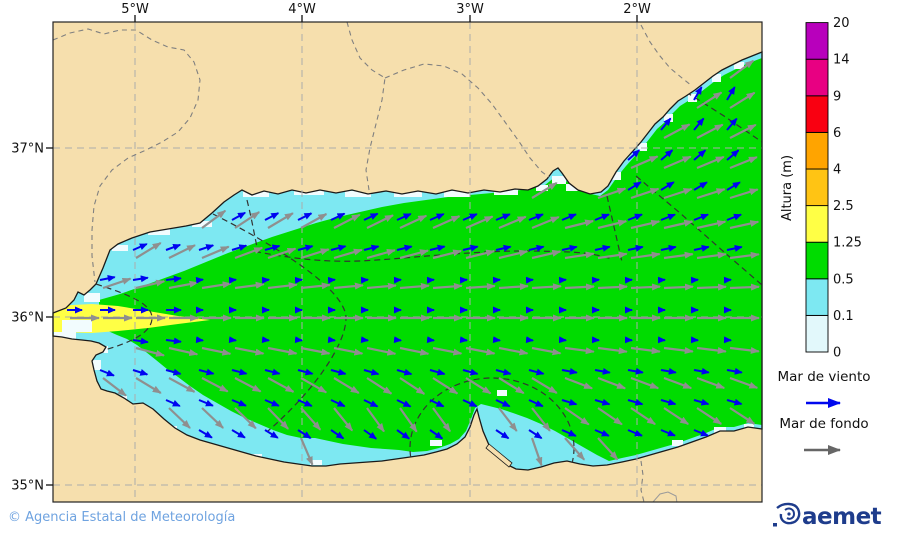 The width and height of the screenshot is (900, 533). I want to click on aemet-logo-text: aemet, so click(842, 517).